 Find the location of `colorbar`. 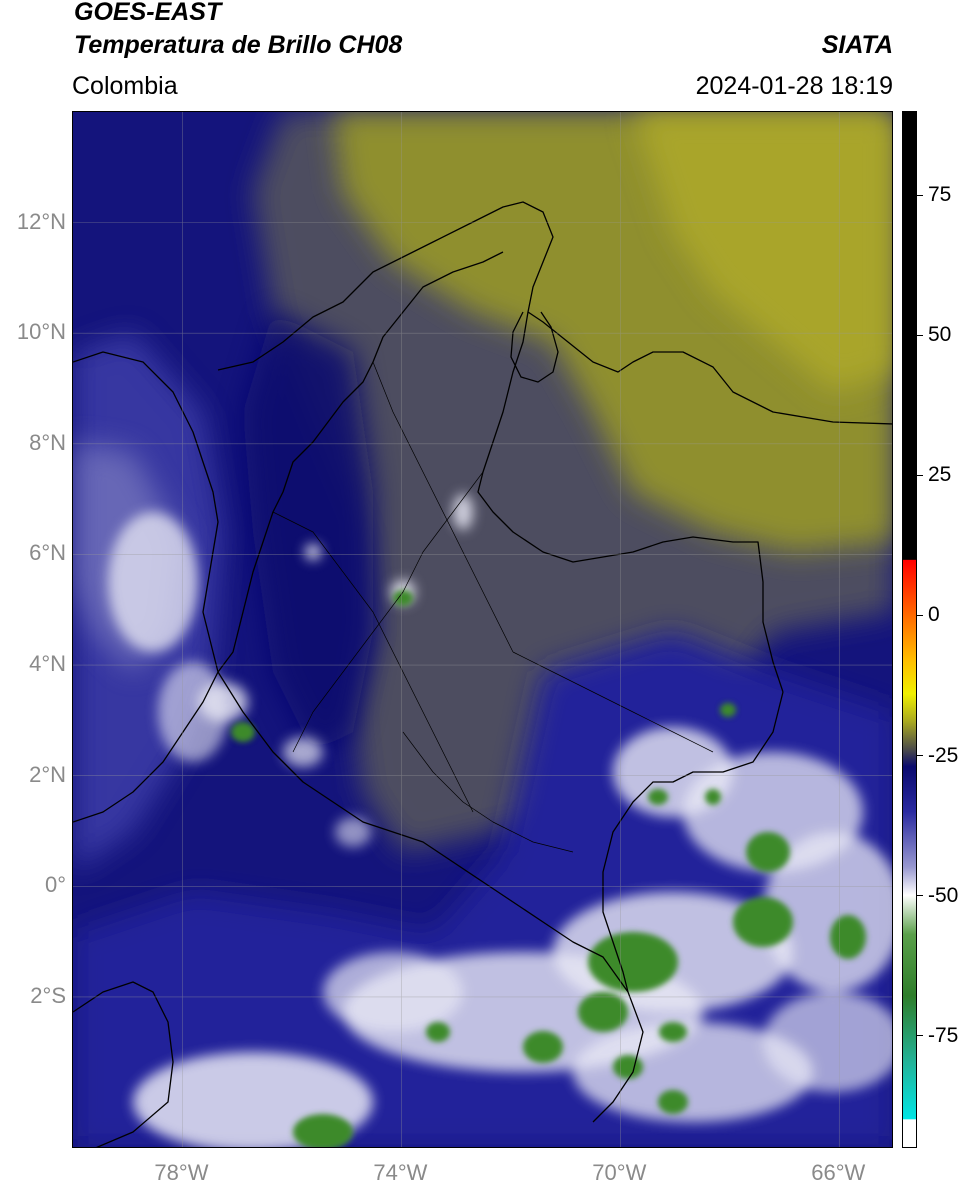

colorbar is located at coordinates (909, 629).